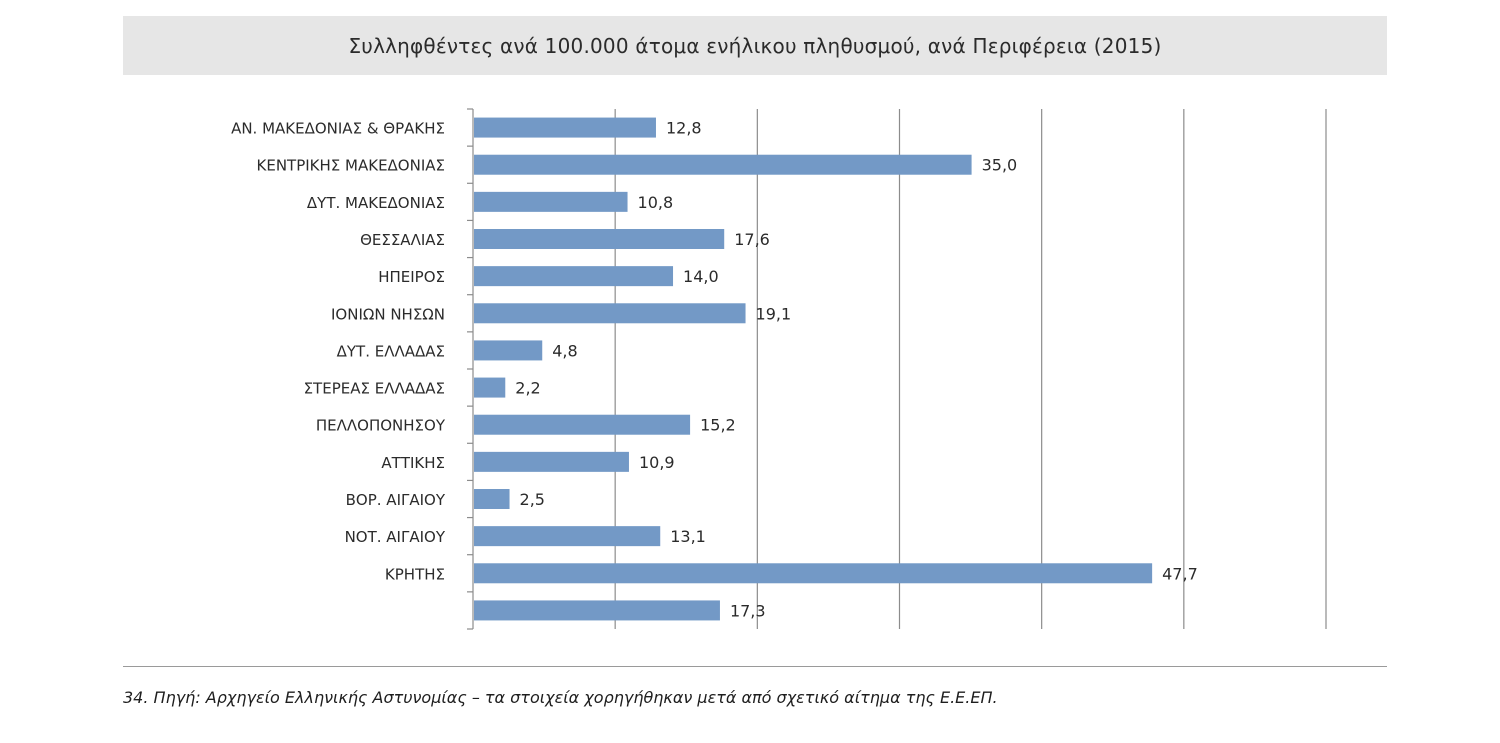 The height and width of the screenshot is (743, 1500). What do you see at coordinates (413, 463) in the screenshot?
I see `category-label-9: ΑΤΤΙΚΗΣ` at bounding box center [413, 463].